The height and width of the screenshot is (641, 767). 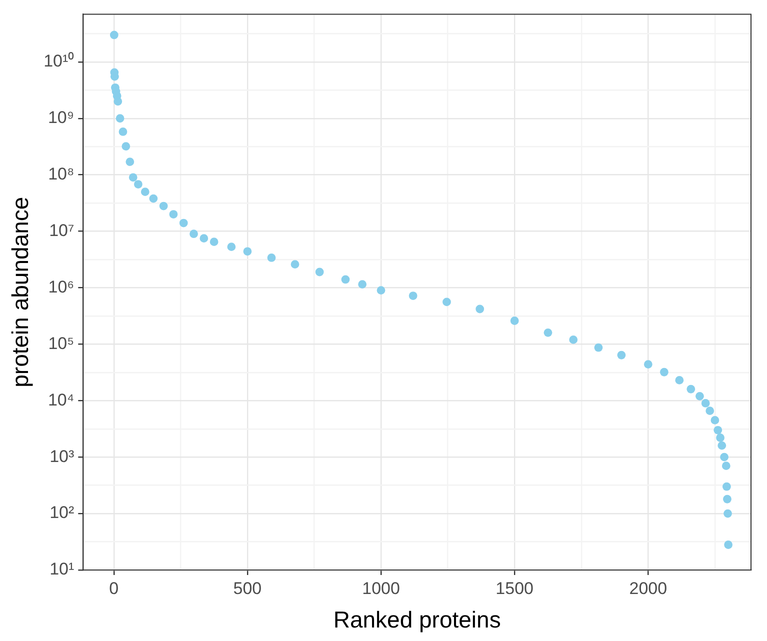 What do you see at coordinates (61, 286) in the screenshot?
I see `y-tick-label: 10⁶` at bounding box center [61, 286].